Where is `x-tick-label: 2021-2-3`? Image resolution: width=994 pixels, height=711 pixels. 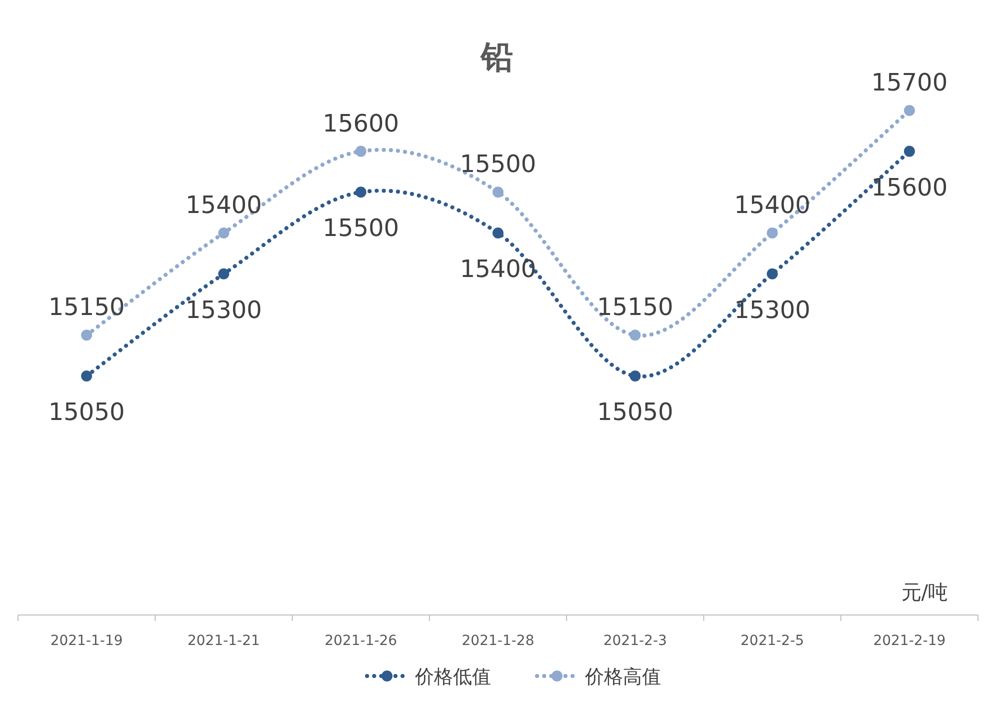
x-tick-label: 2021-2-3 is located at coordinates (635, 641).